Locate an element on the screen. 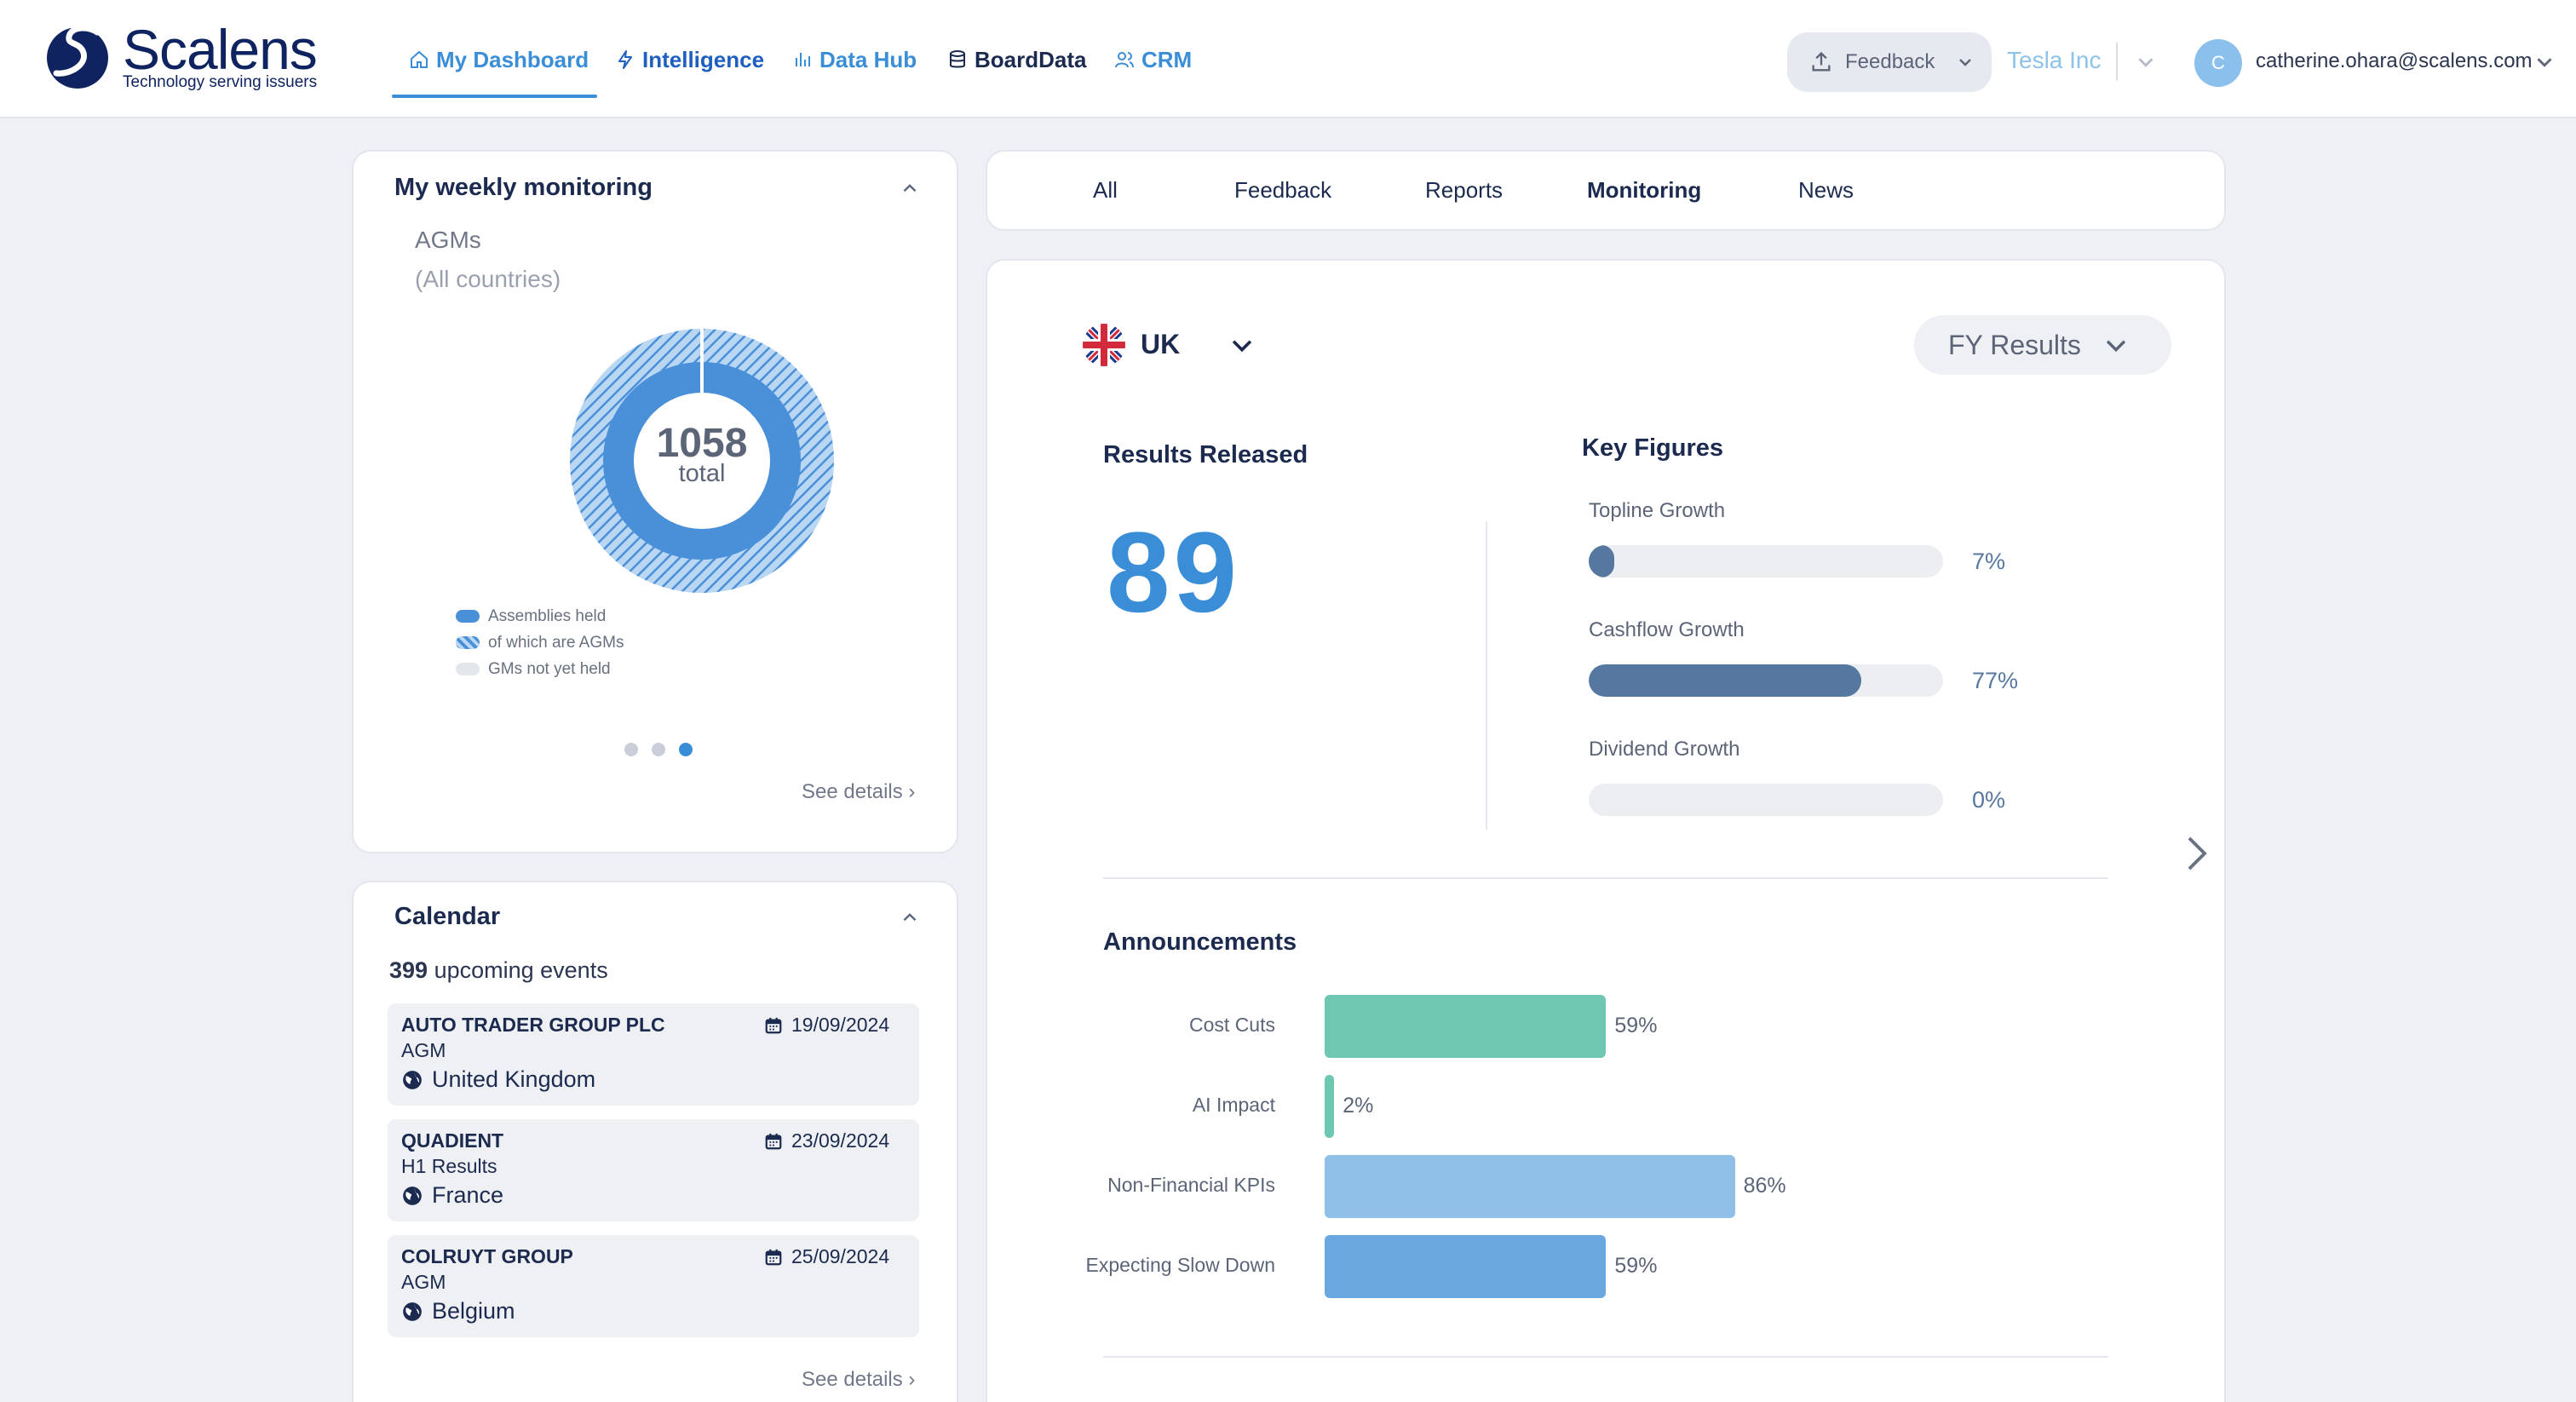 Image resolution: width=2576 pixels, height=1402 pixels. tab-monitoring: Monitoring is located at coordinates (1645, 190).